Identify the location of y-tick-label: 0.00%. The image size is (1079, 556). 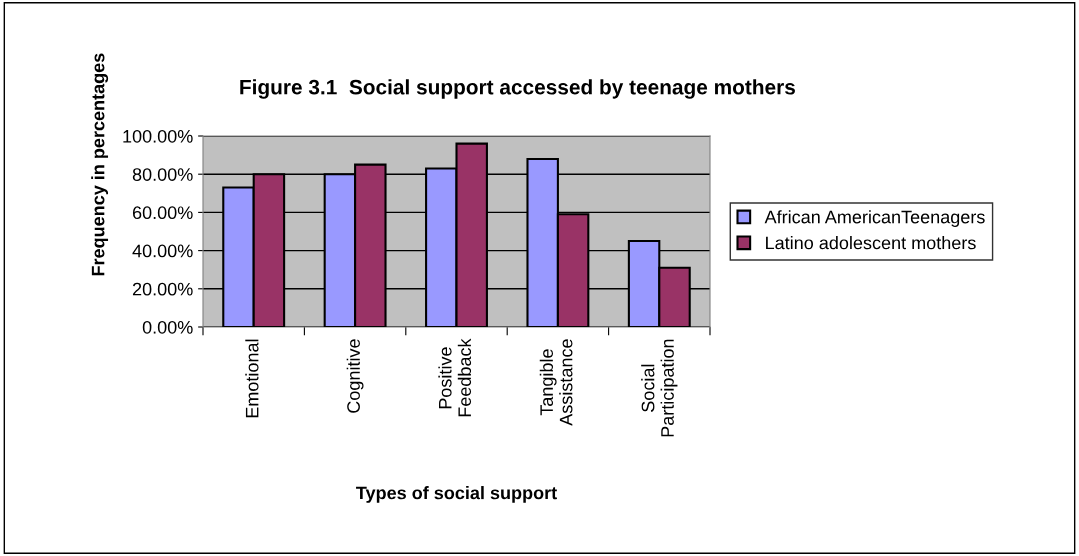
(167, 327).